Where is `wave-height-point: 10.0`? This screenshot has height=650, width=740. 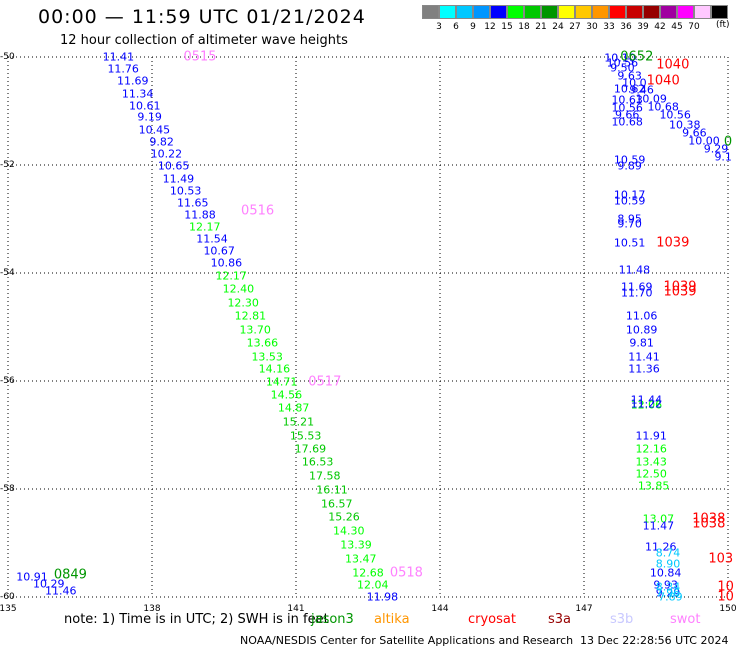
wave-height-point: 10.0 is located at coordinates (634, 83).